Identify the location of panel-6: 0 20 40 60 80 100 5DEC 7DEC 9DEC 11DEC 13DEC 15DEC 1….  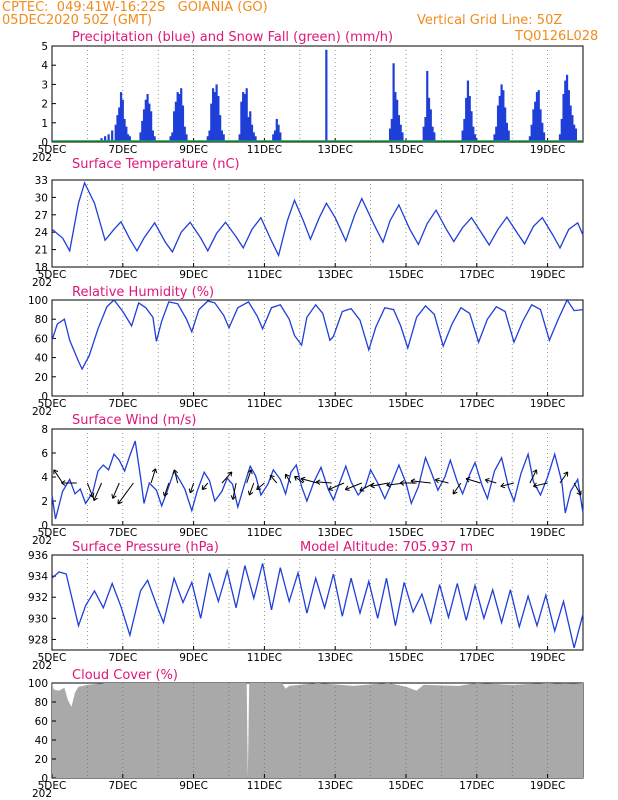
(306, 734).